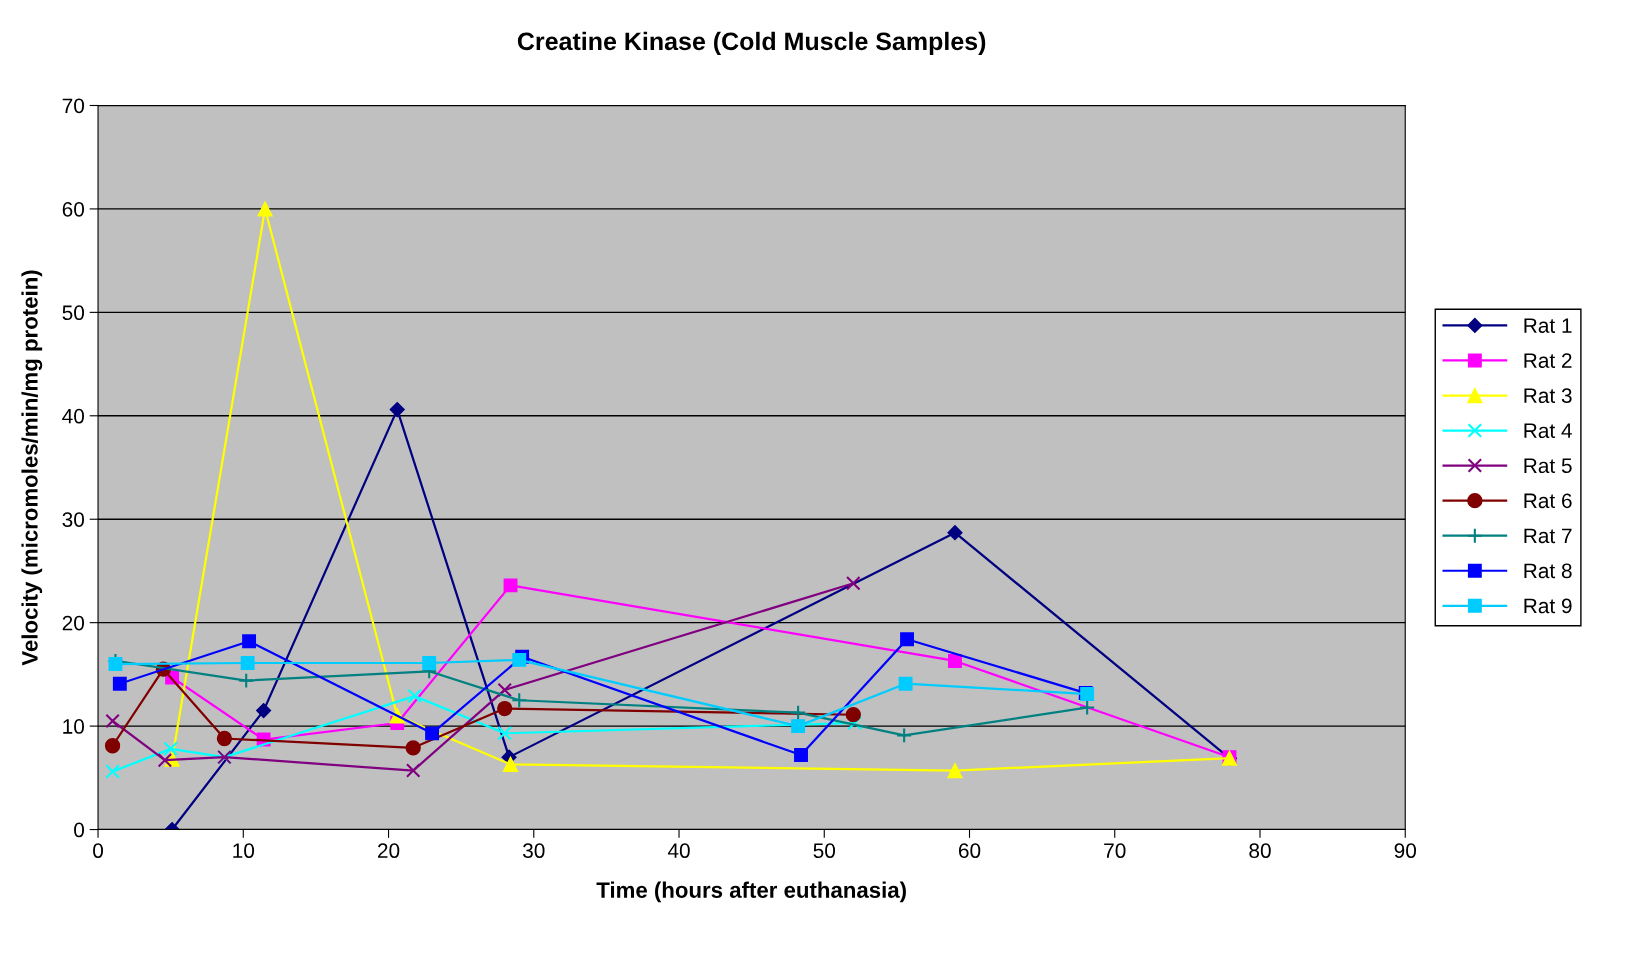  I want to click on x-tick-label: 30, so click(533, 851).